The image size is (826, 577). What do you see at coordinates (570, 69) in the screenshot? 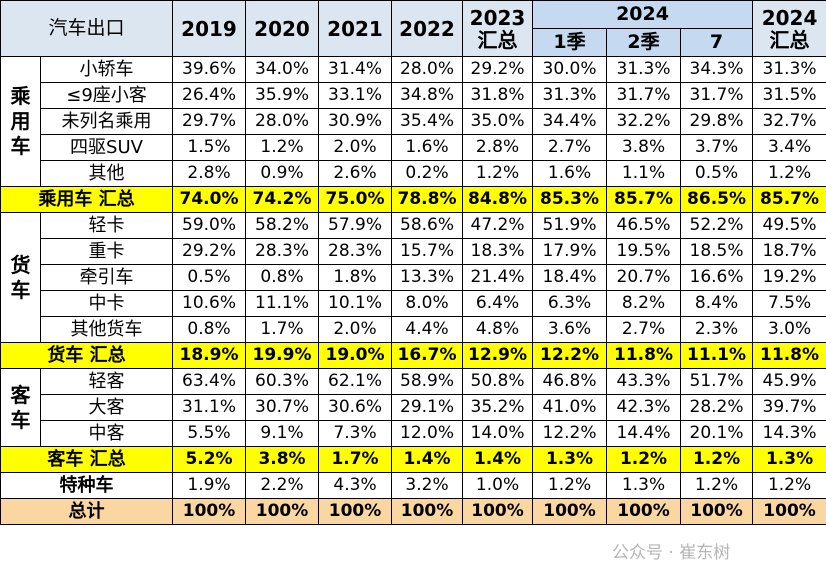
I see `value-cell: 30.0%` at bounding box center [570, 69].